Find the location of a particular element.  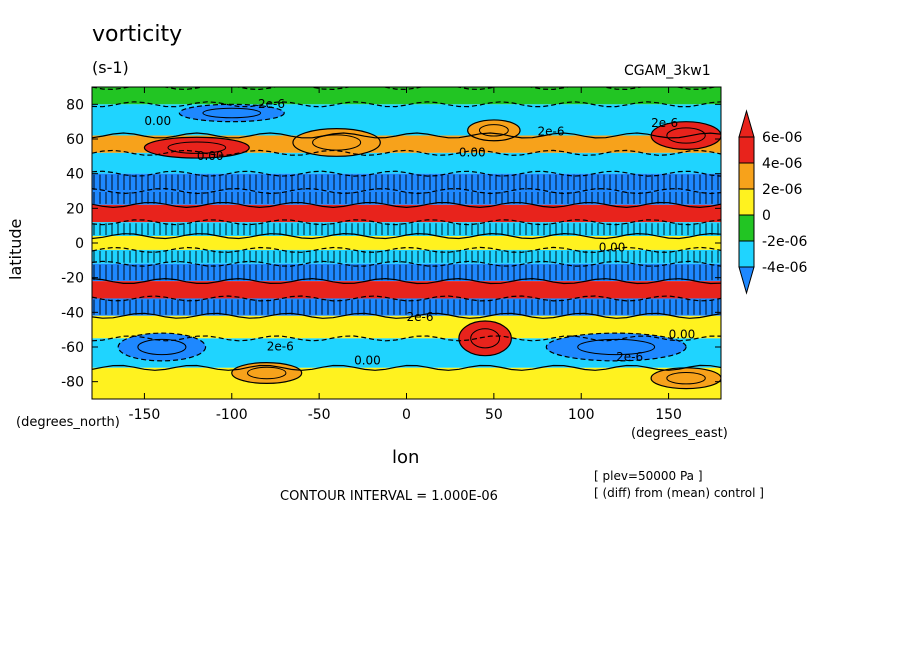

x-tick-label: 150 is located at coordinates (668, 415).